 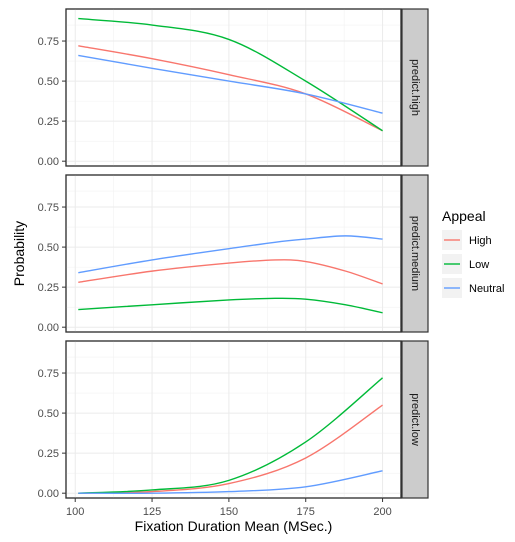 I want to click on legend-label-neutral: Neutral, so click(x=486, y=289).